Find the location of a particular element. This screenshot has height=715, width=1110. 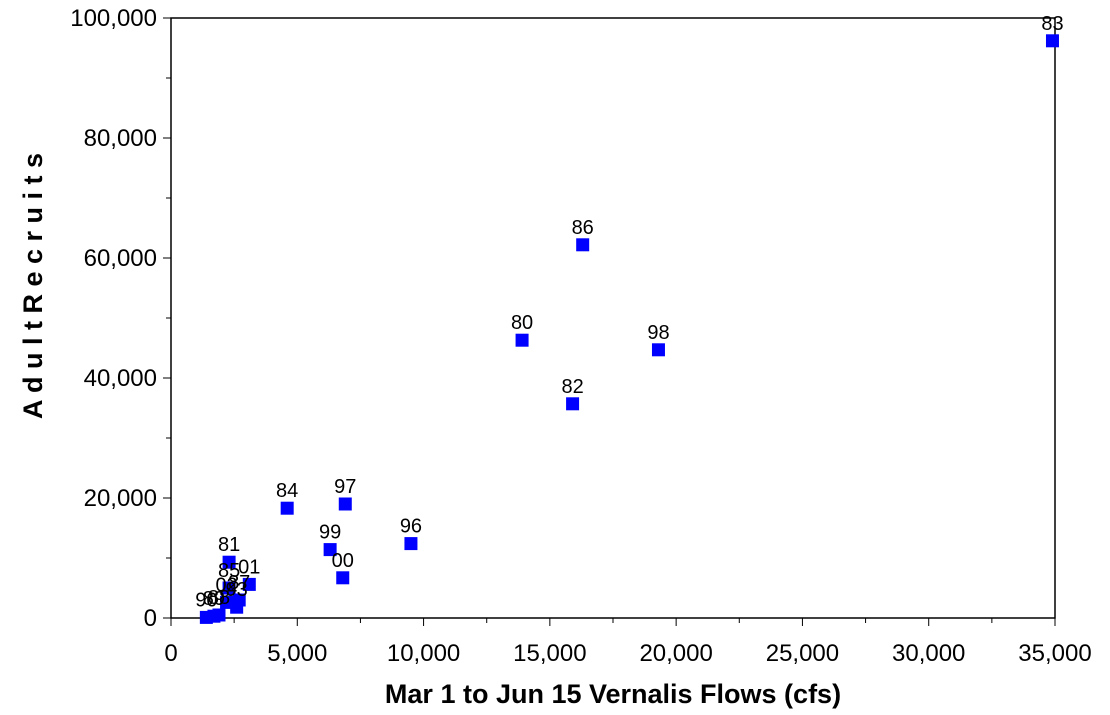

data-point-label: 88 is located at coordinates (219, 598).